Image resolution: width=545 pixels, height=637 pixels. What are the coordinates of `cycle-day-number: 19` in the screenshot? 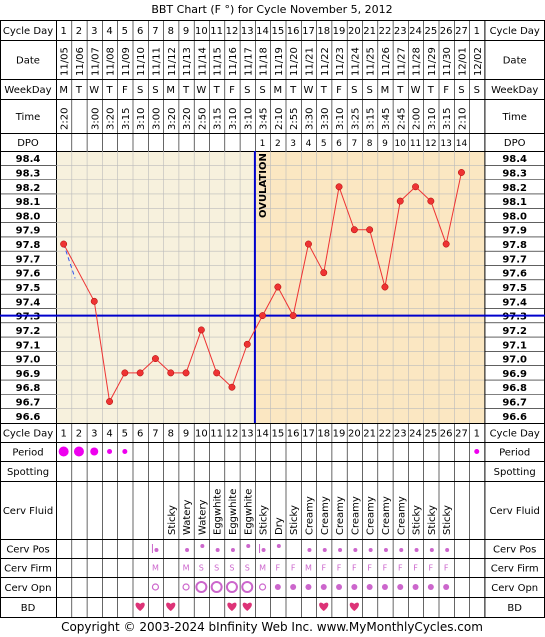 It's located at (339, 31).